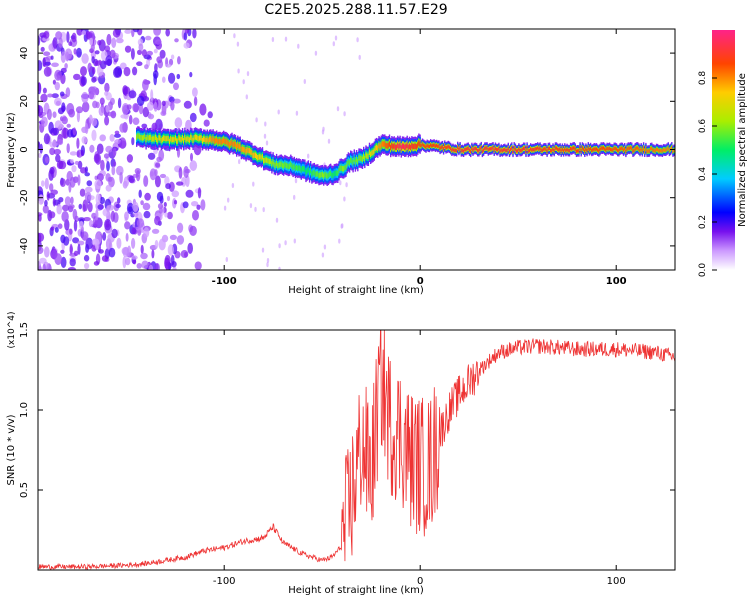  What do you see at coordinates (24, 53) in the screenshot?
I see `top-y-tick-label: 40` at bounding box center [24, 53].